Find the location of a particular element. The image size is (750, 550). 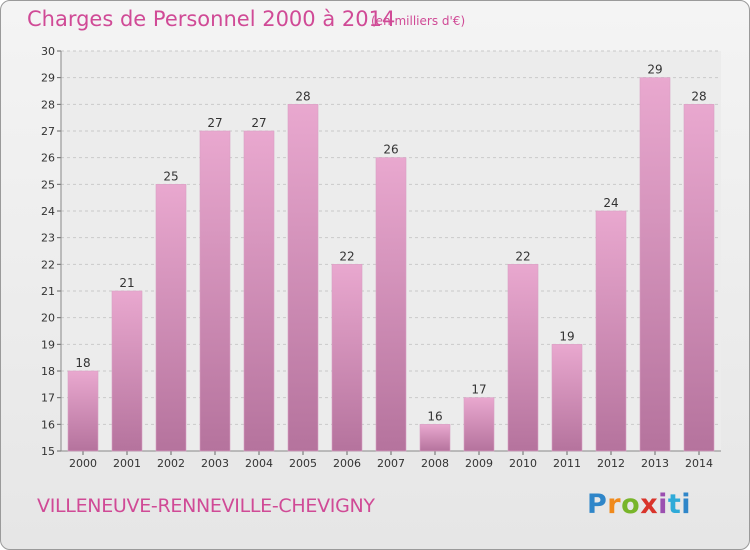

x-tick-label: 2008 is located at coordinates (435, 463).